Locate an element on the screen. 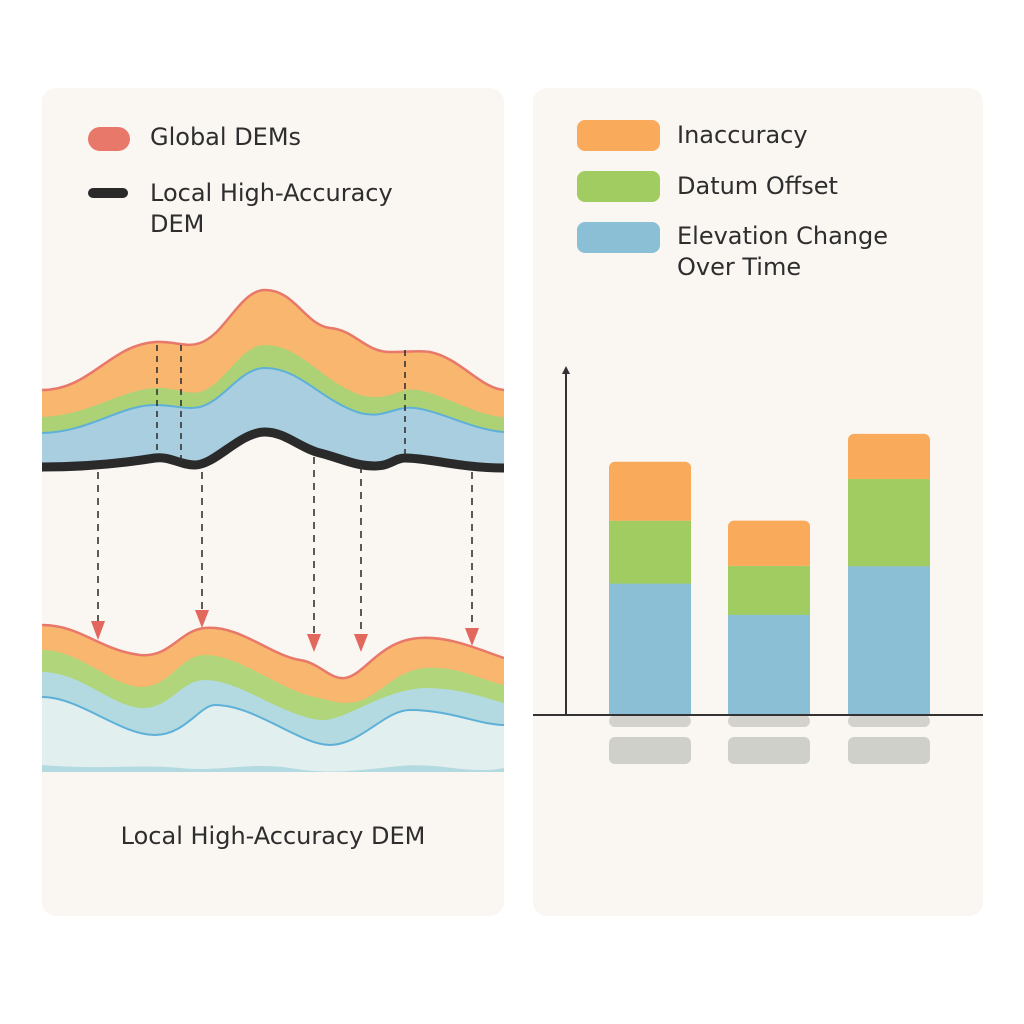 Image resolution: width=1024 pixels, height=1024 pixels. local-dem-line-swatch is located at coordinates (108, 193).